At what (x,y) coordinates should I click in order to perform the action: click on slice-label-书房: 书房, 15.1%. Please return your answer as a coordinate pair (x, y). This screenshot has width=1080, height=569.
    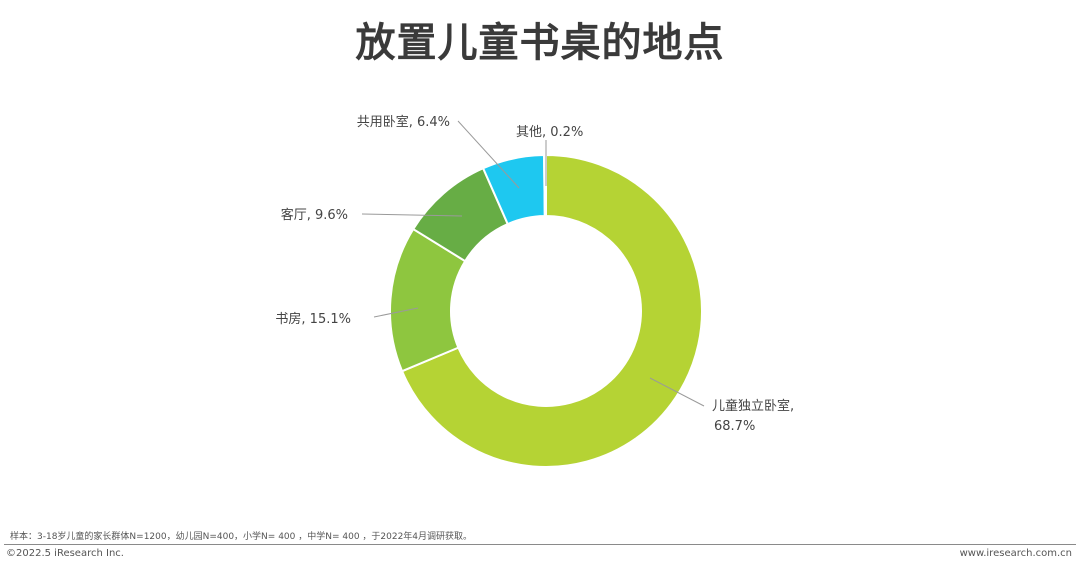
    Looking at the image, I should click on (313, 319).